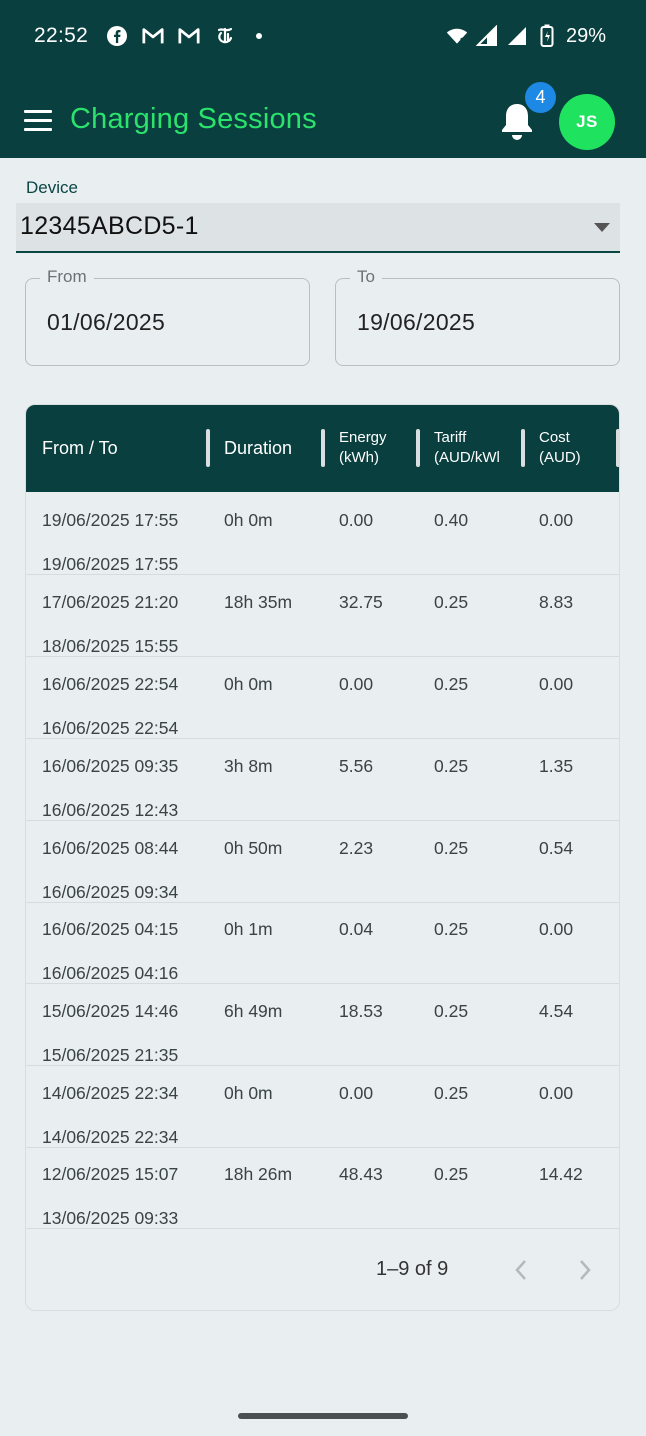 This screenshot has width=646, height=1436. I want to click on status-bar: 22:52 29%, so click(323, 36).